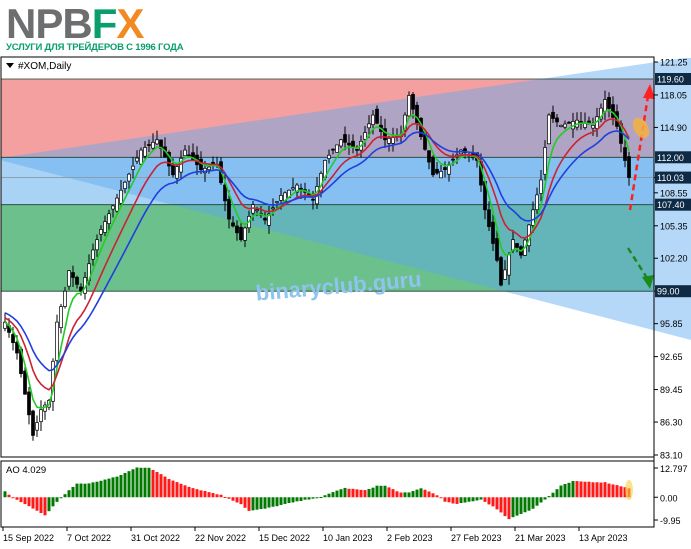 This screenshot has width=691, height=549. Describe the element at coordinates (670, 158) in the screenshot. I see `price-tag-label: 112.00` at that location.